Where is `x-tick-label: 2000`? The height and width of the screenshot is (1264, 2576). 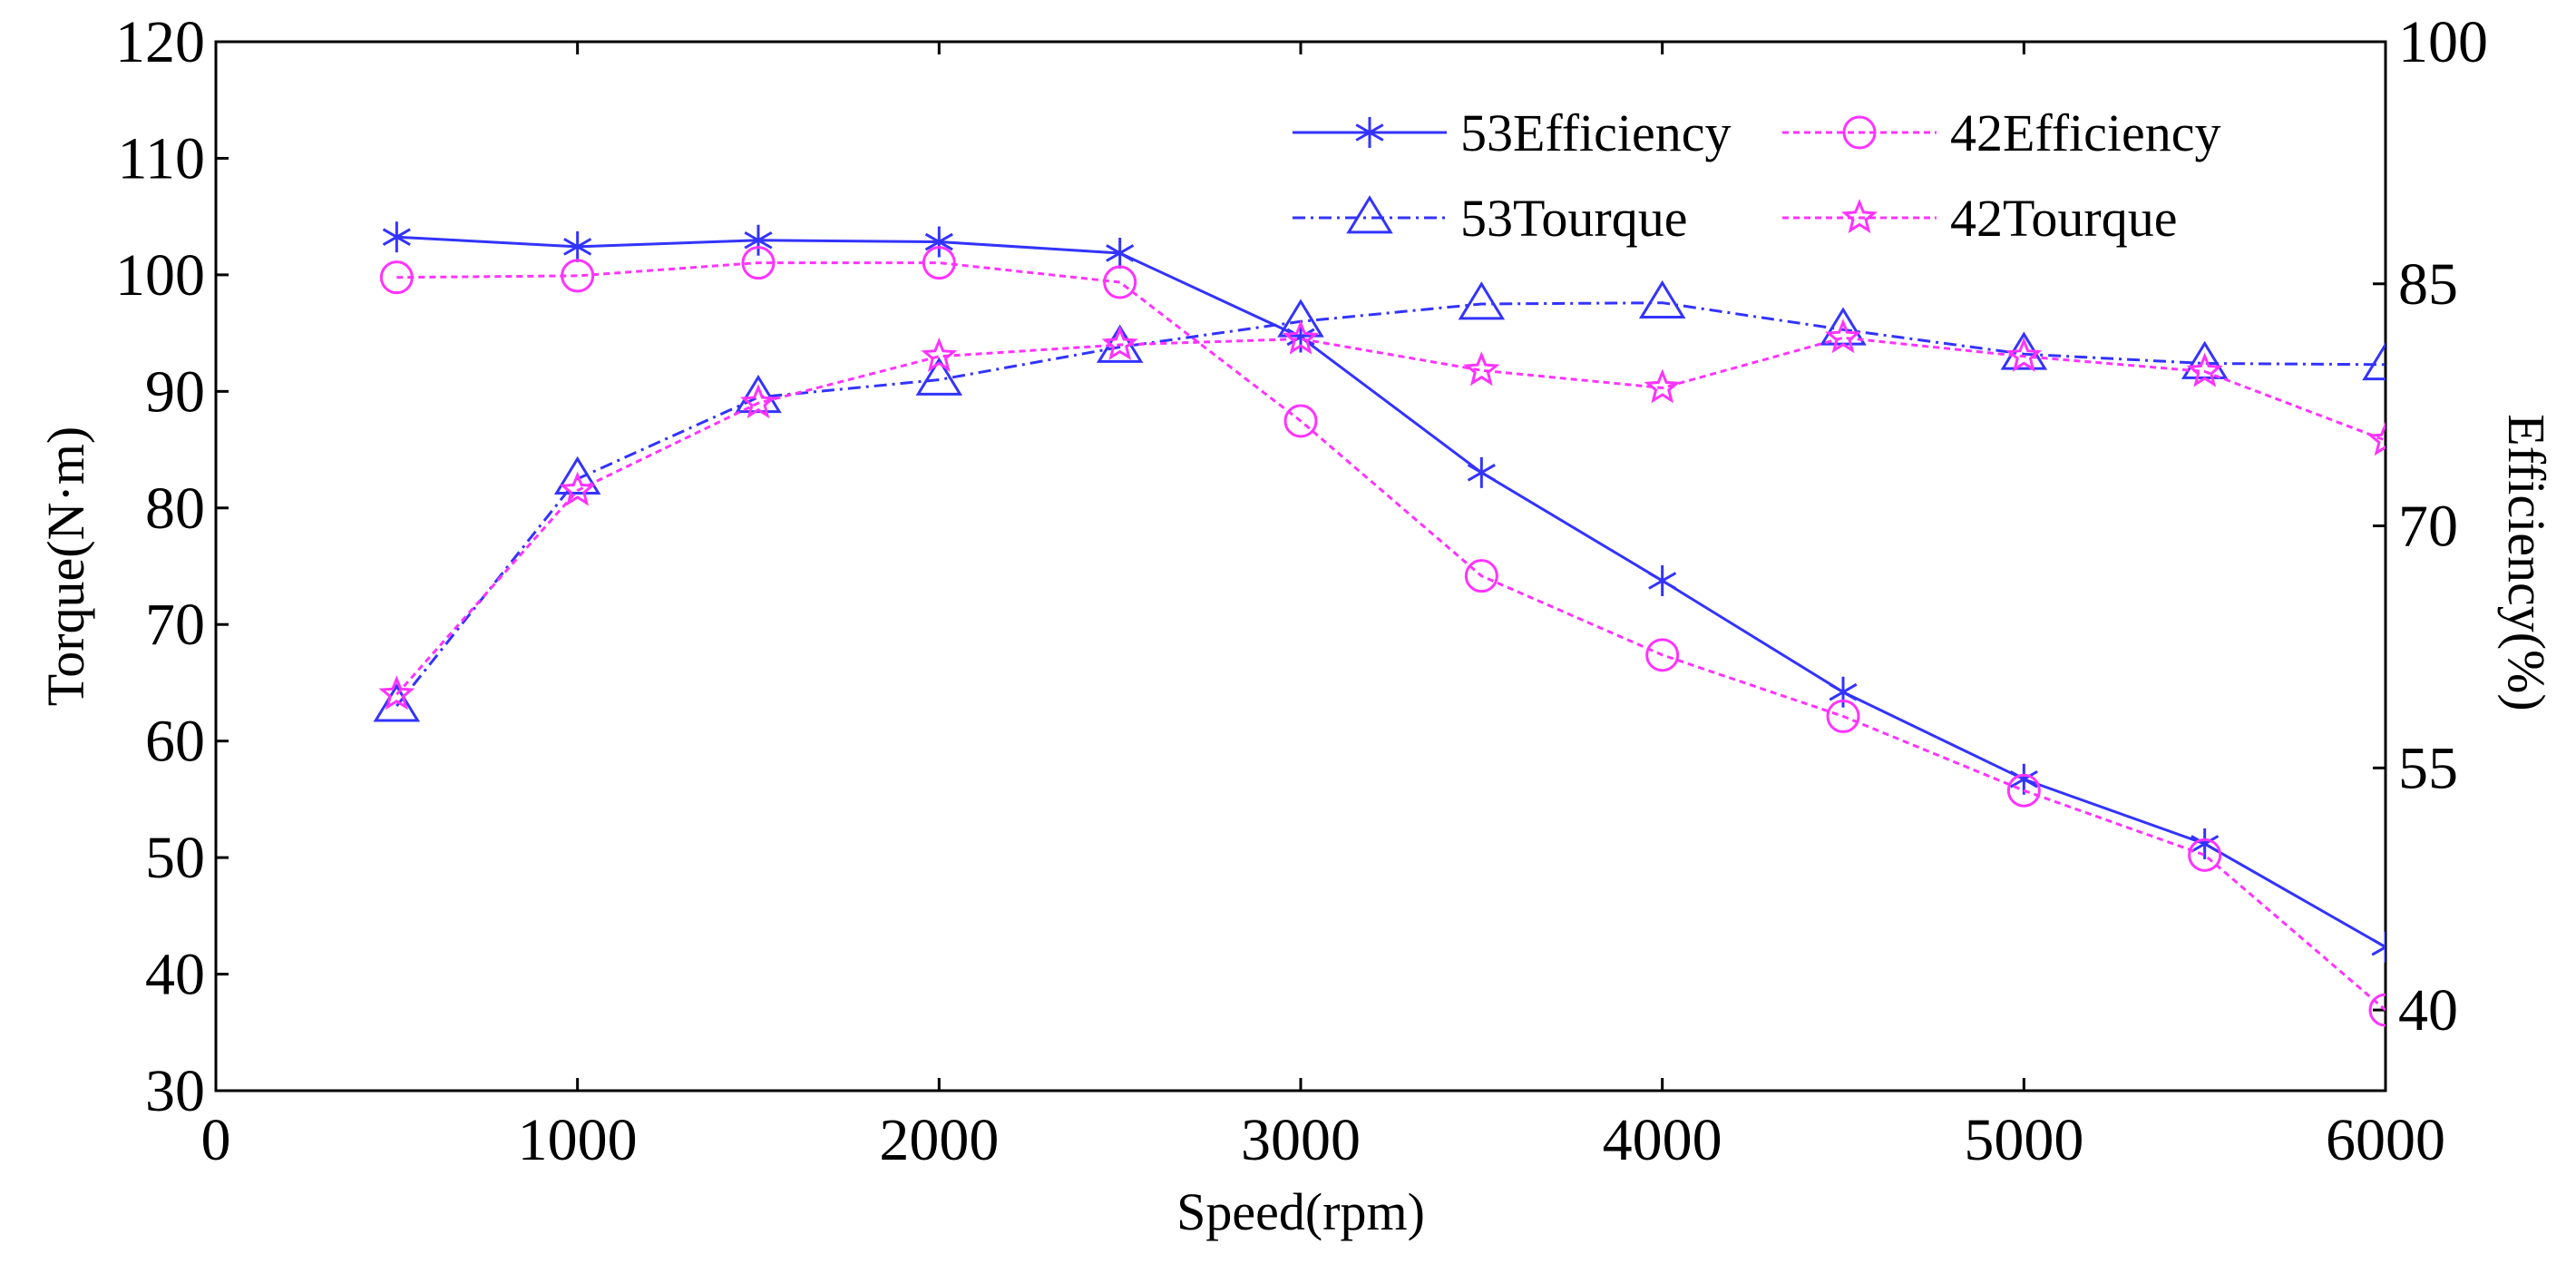 x-tick-label: 2000 is located at coordinates (939, 1140).